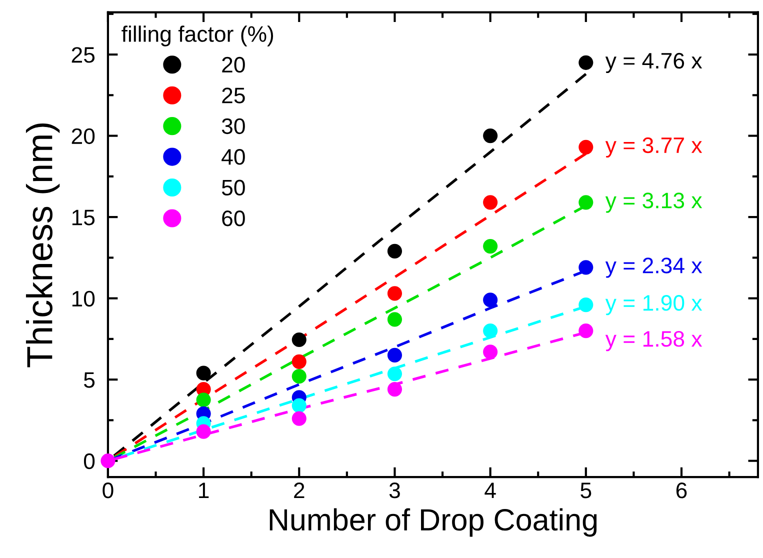 This screenshot has width=763, height=558. I want to click on x-tick-label: 5, so click(586, 490).